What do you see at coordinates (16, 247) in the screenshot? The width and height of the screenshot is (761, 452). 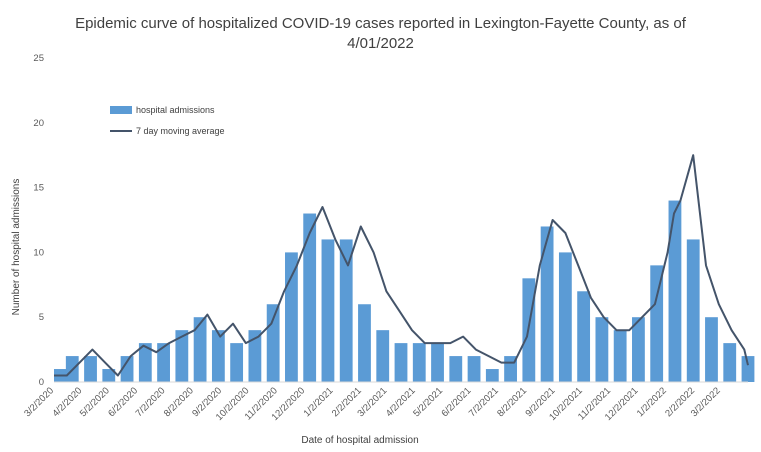 I see `y-axis-title: Number of hospital admissions` at bounding box center [16, 247].